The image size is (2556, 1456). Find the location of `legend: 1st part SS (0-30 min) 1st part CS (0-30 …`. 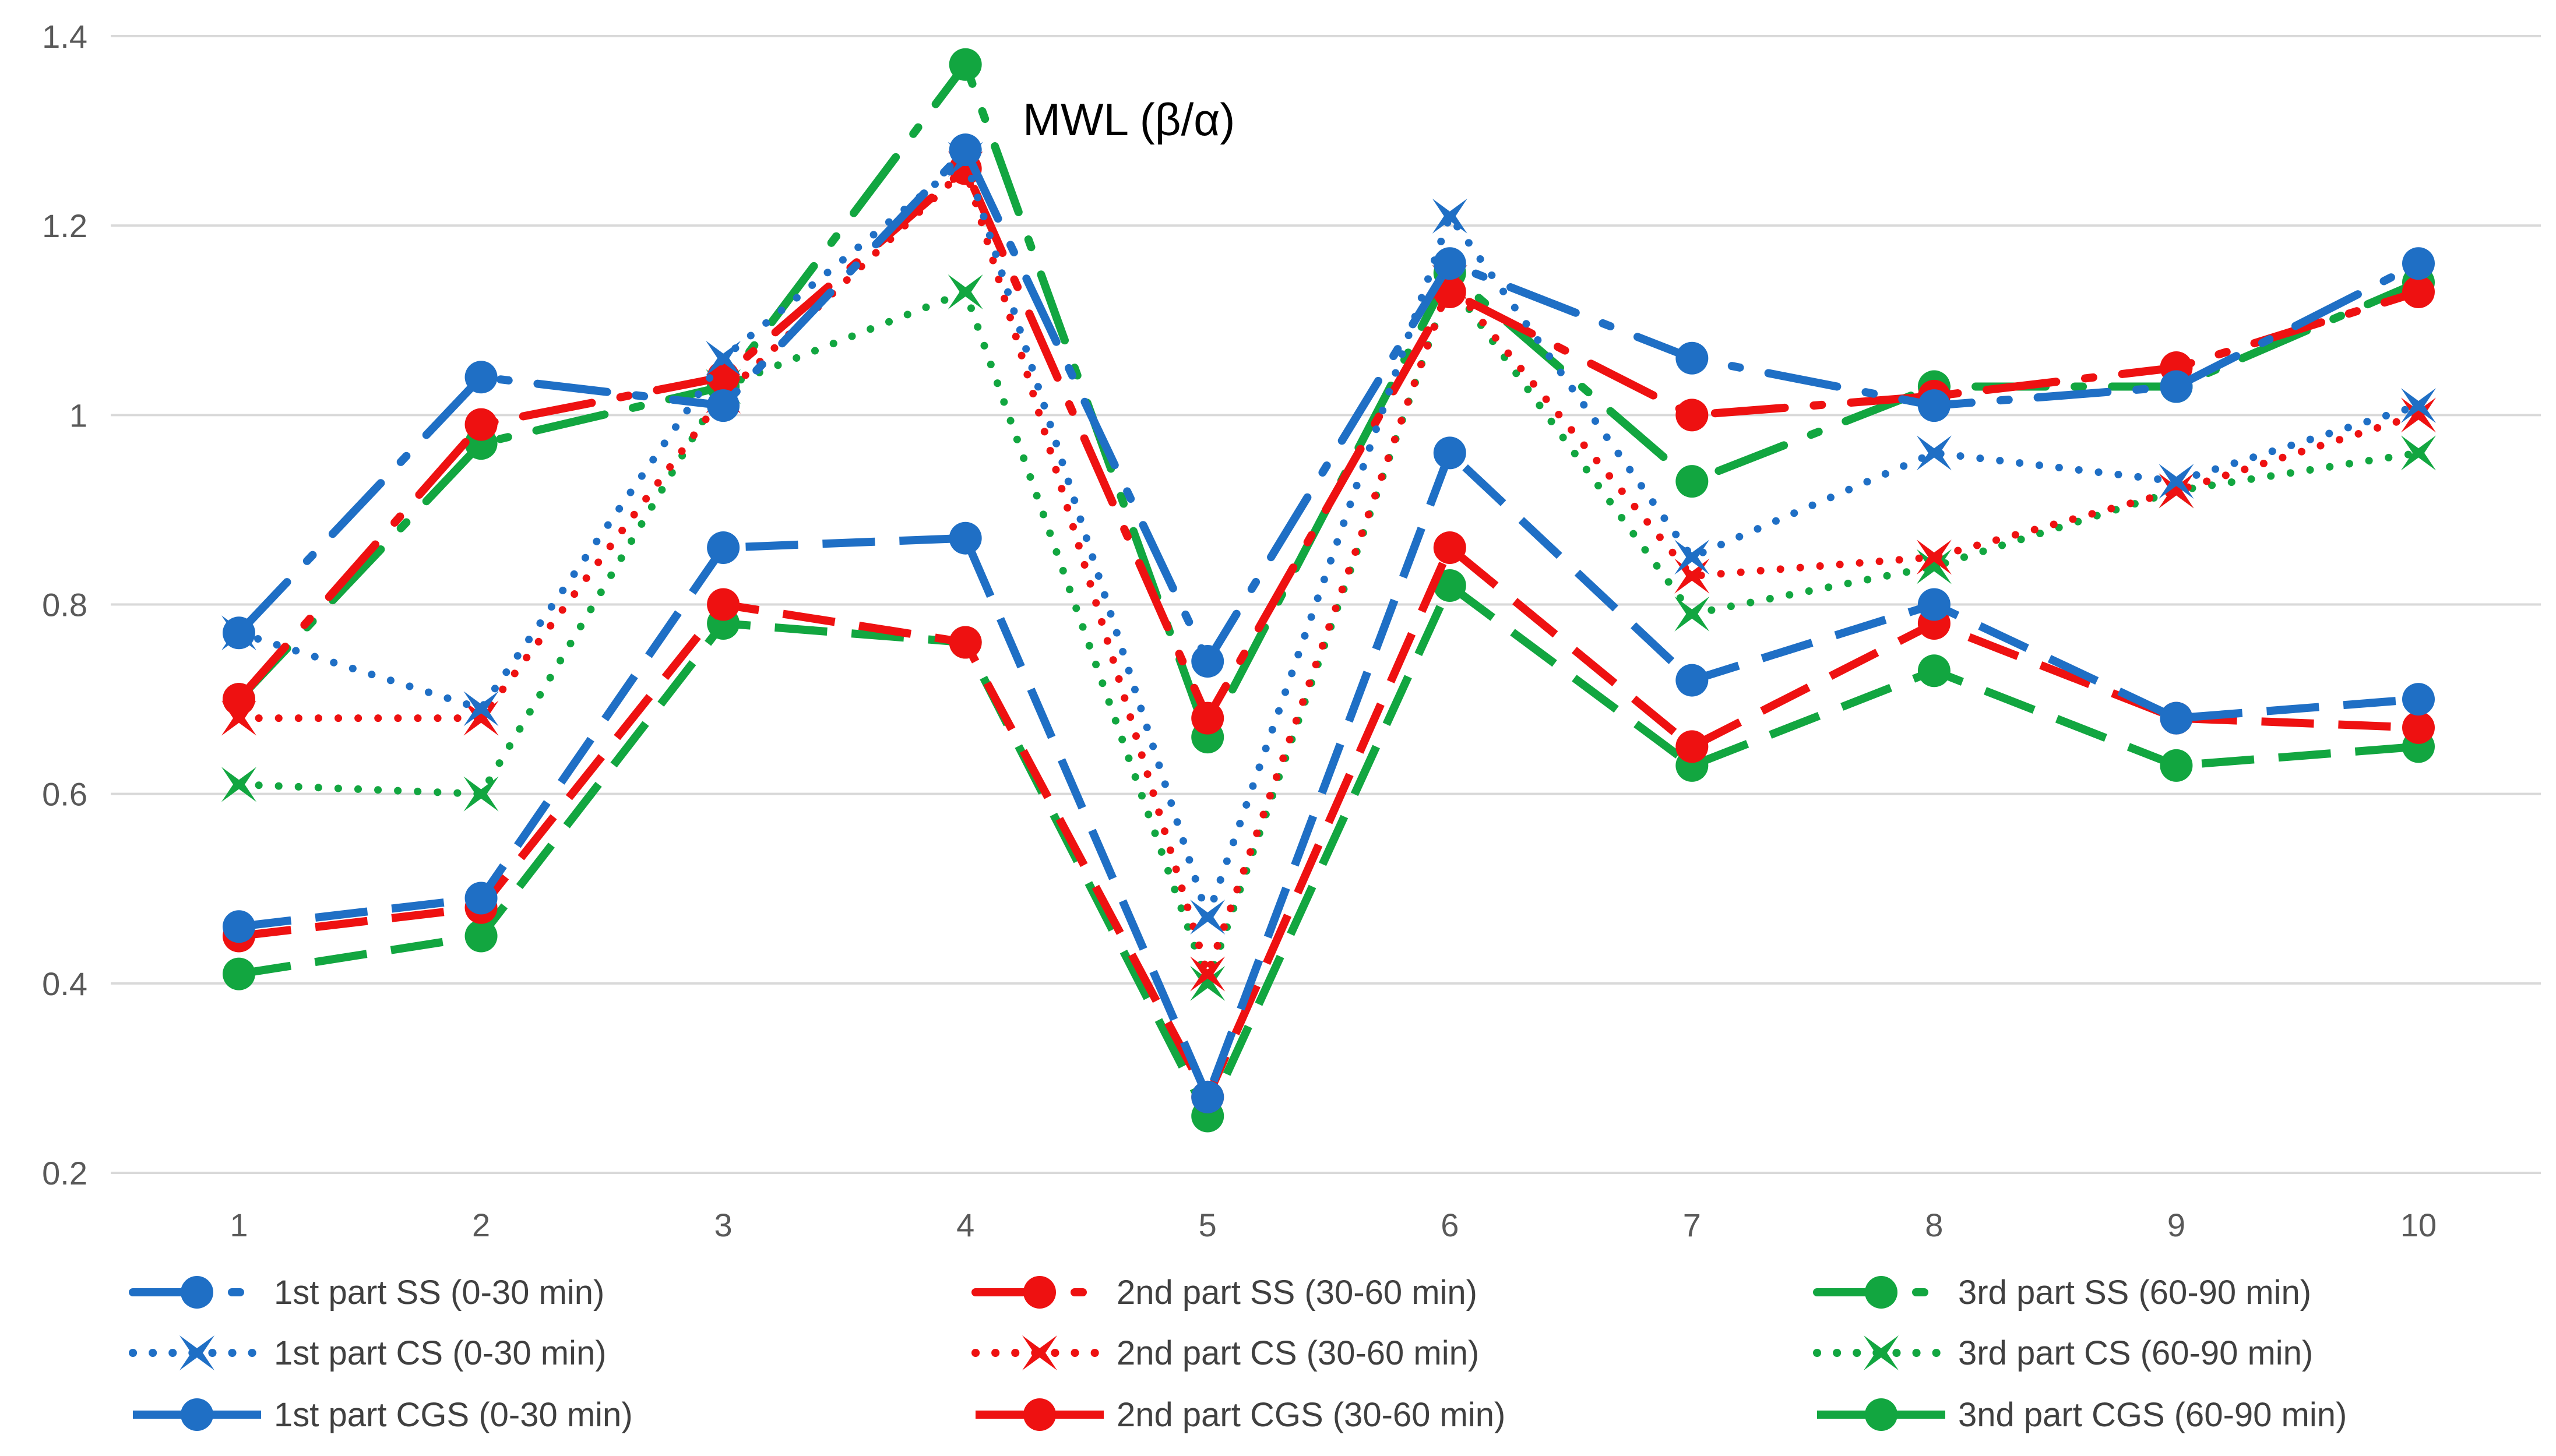

legend: 1st part SS (0-30 min) 1st part CS (0-30 … is located at coordinates (1238, 1354).